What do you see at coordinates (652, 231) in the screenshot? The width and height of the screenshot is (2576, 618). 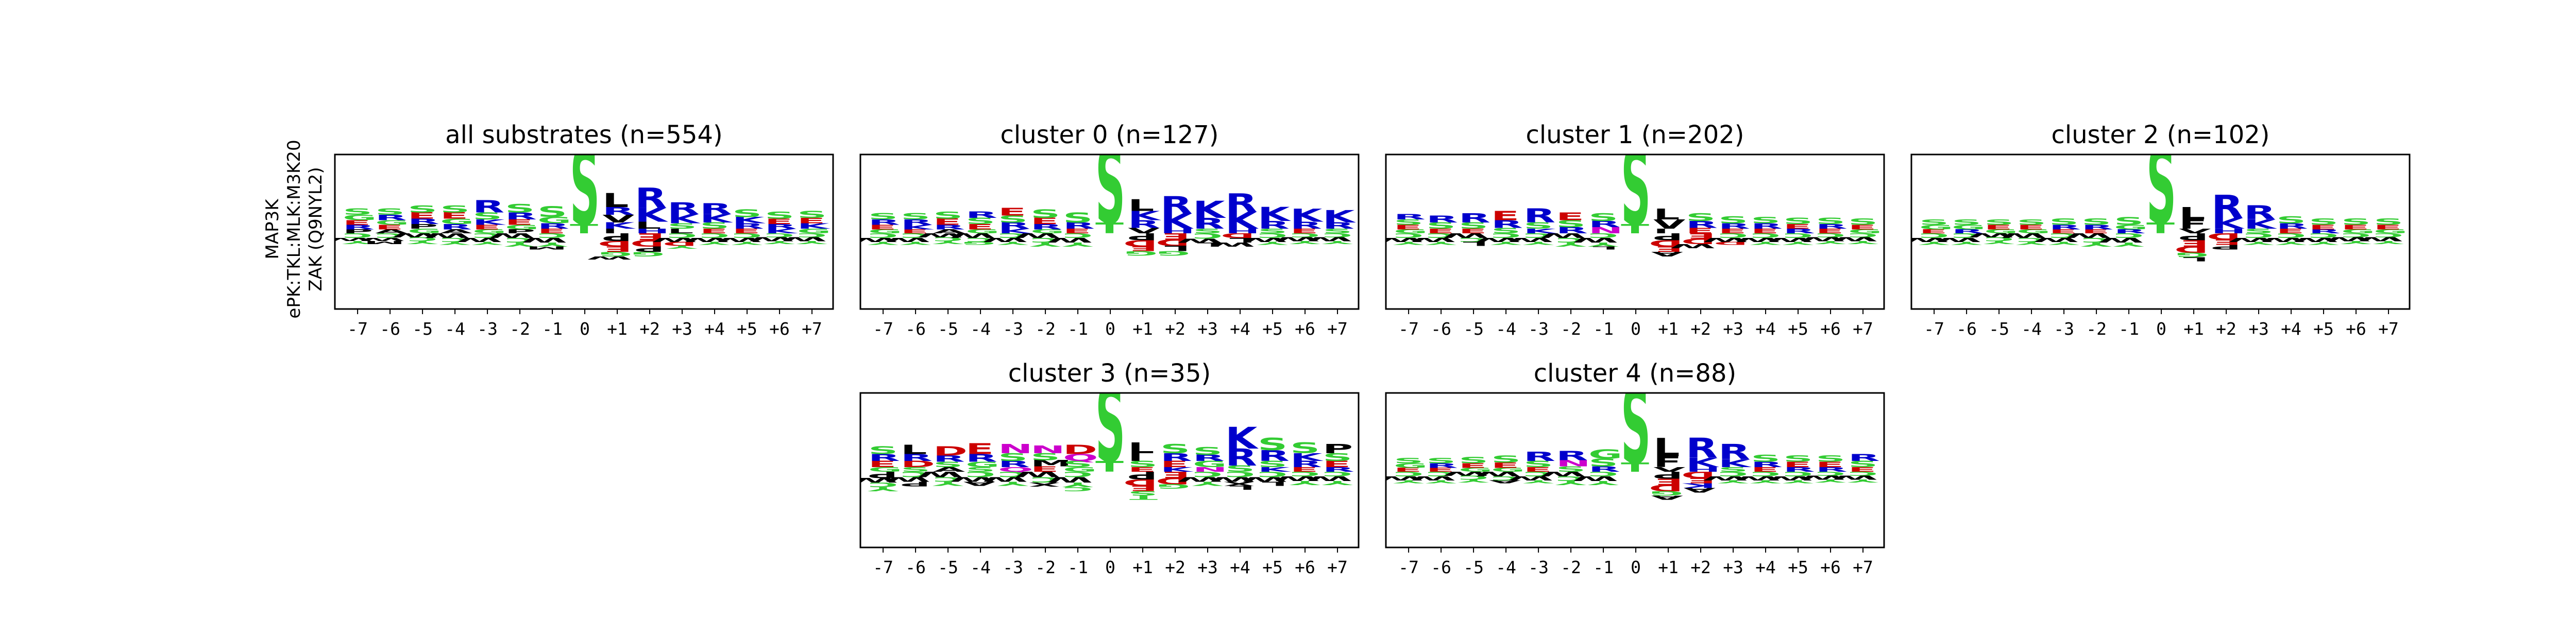 I see `logo-letter-H: H` at bounding box center [652, 231].